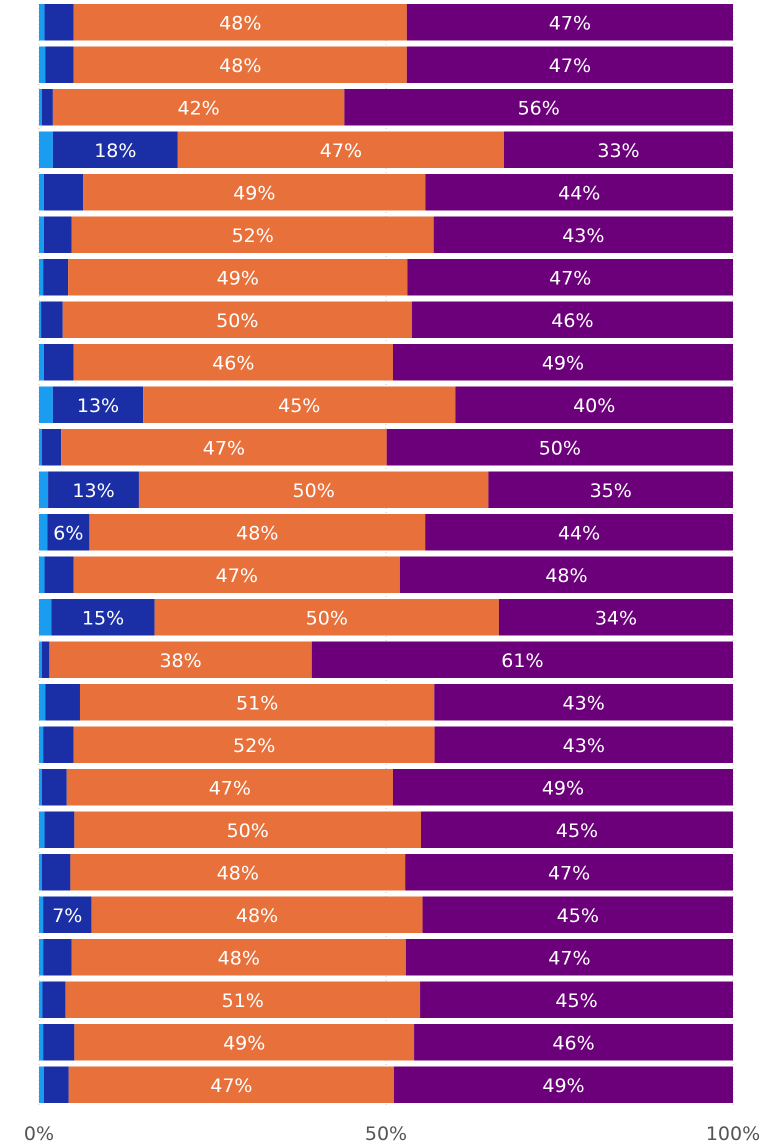 This screenshot has height=1147, width=783. Describe the element at coordinates (733, 1134) in the screenshot. I see `x-tick-label: 100%` at that location.